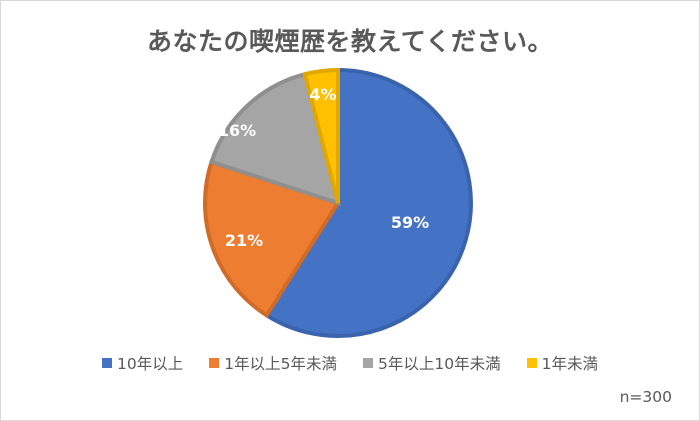  What do you see at coordinates (272, 239) in the screenshot?
I see `pie-slice-1-to-5-years` at bounding box center [272, 239].